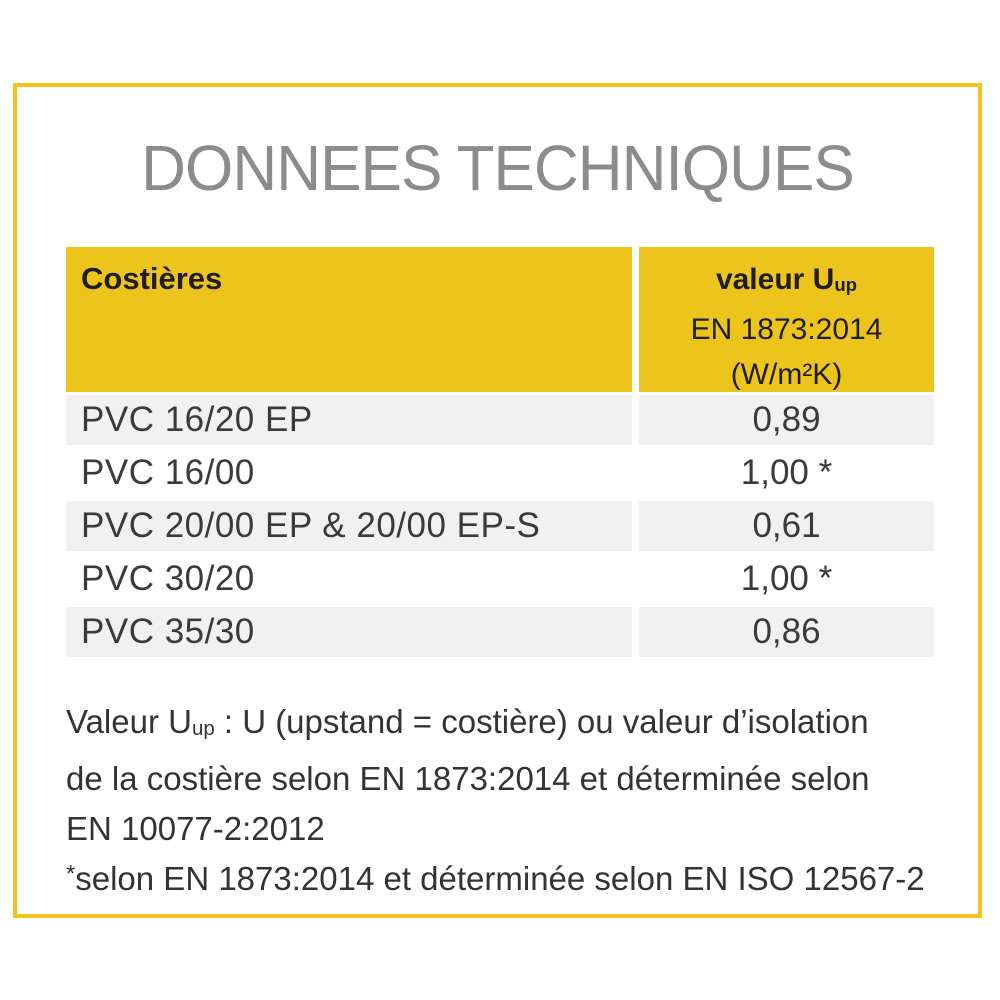 The height and width of the screenshot is (1000, 1000). Describe the element at coordinates (349, 420) in the screenshot. I see `row-label: PVC 16/20 EP` at that location.